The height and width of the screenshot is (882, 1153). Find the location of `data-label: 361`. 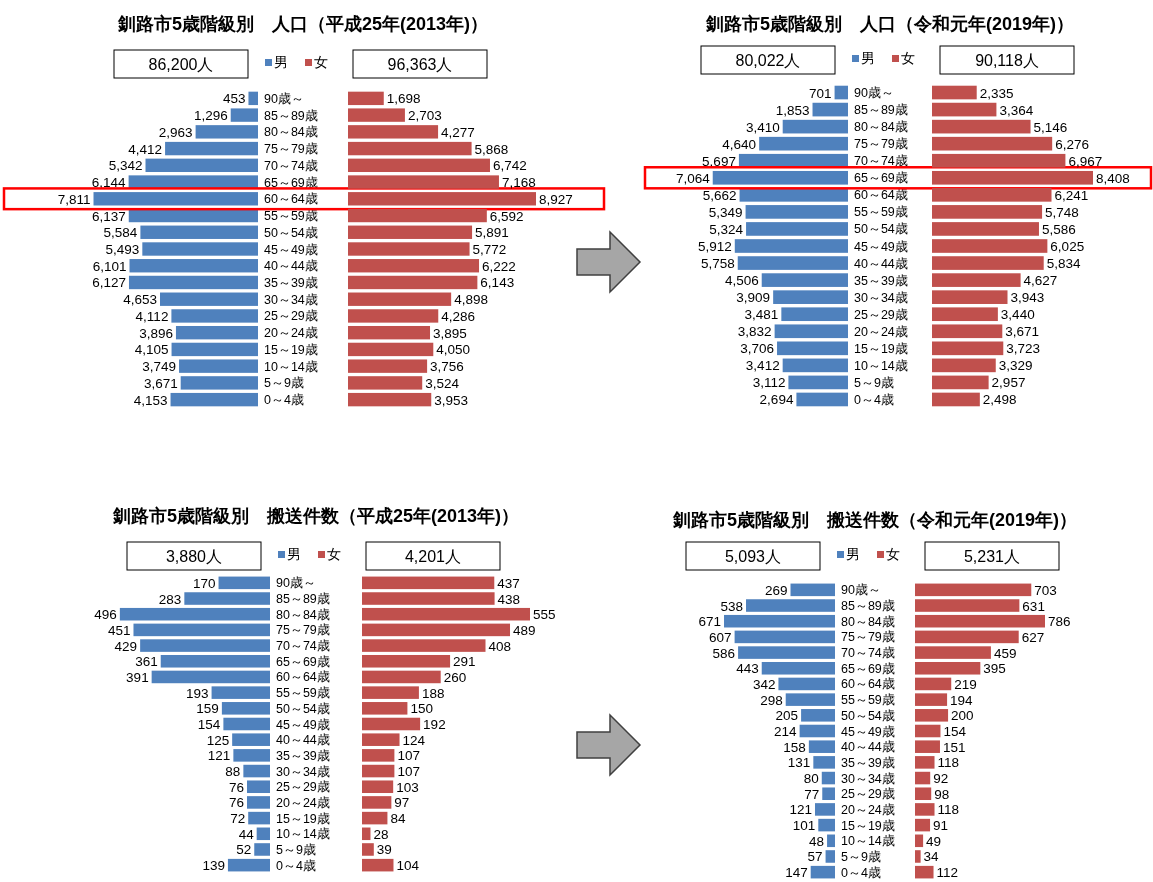

data-label: 361 is located at coordinates (146, 662).